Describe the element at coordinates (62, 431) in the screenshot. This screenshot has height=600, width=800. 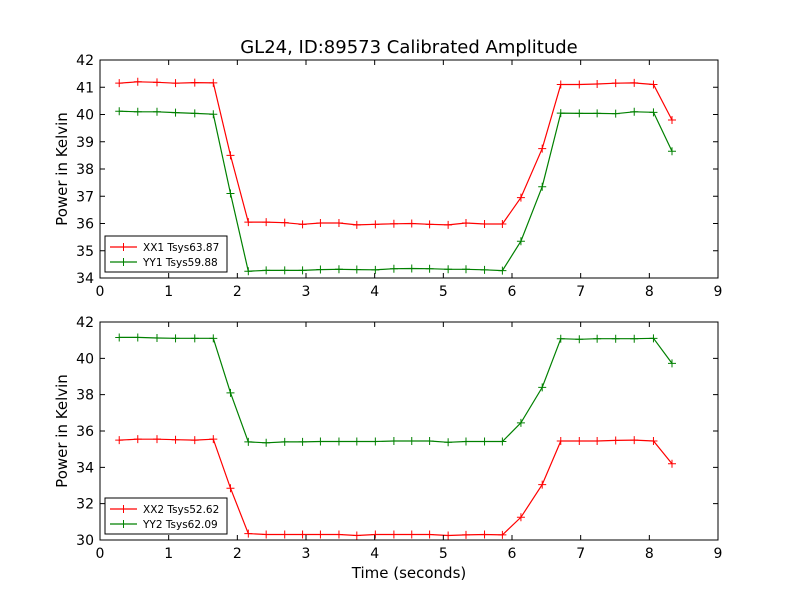
I see `y-axis-label-1: Power in Kelvin` at that location.